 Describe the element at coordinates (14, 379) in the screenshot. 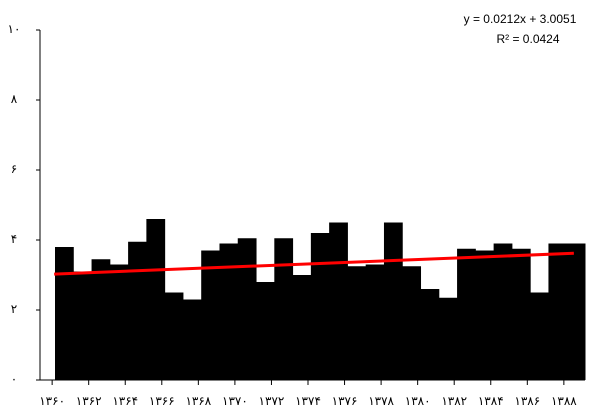

I see `y-tick-label: ۰` at that location.